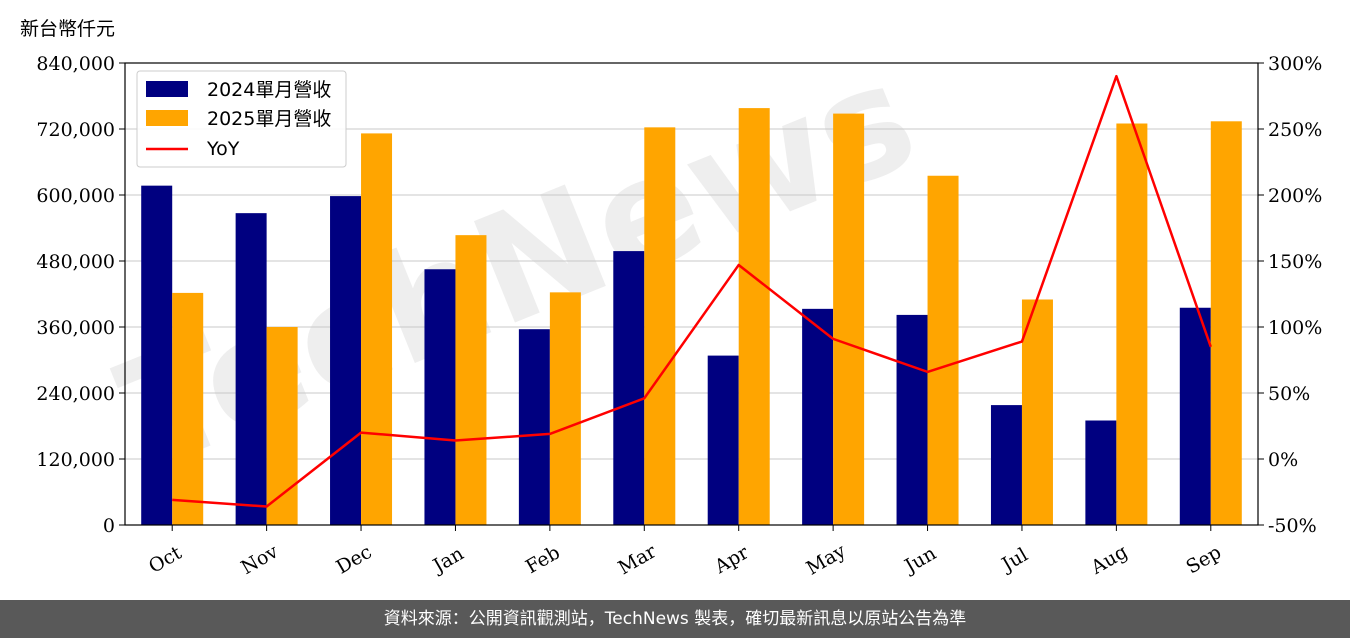  Describe the element at coordinates (1283, 460) in the screenshot. I see `y2-tick-label: 0%` at that location.